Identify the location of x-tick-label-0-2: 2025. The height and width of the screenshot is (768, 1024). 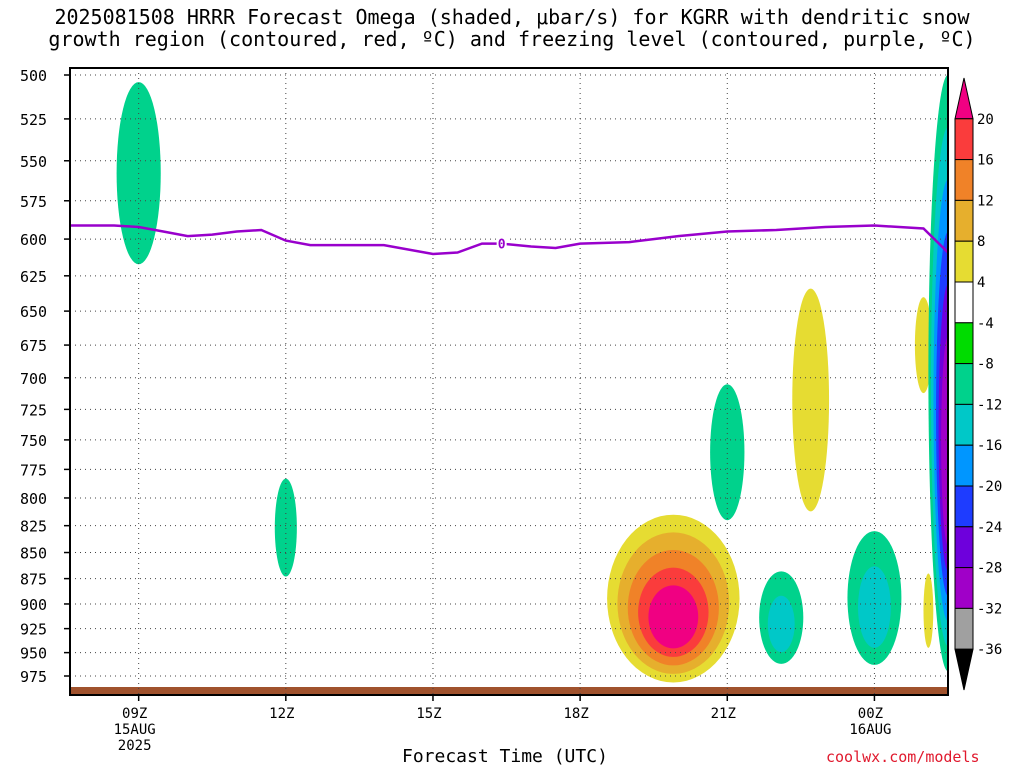
(135, 746).